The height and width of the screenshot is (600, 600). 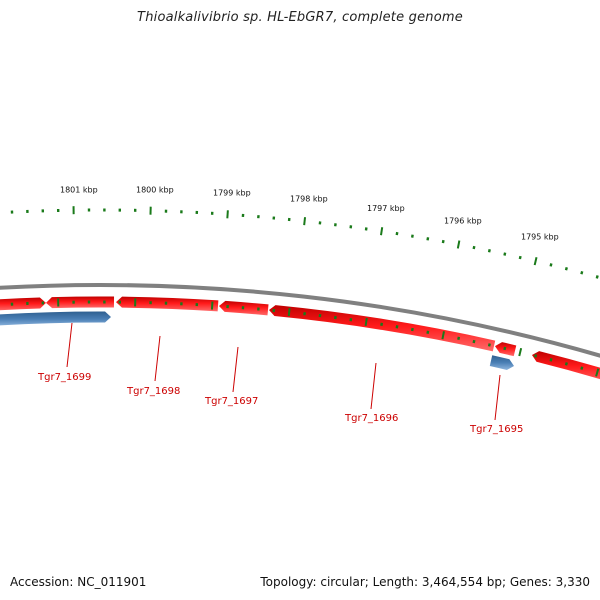 I want to click on gene-label: Tgr7_1697, so click(x=231, y=401).